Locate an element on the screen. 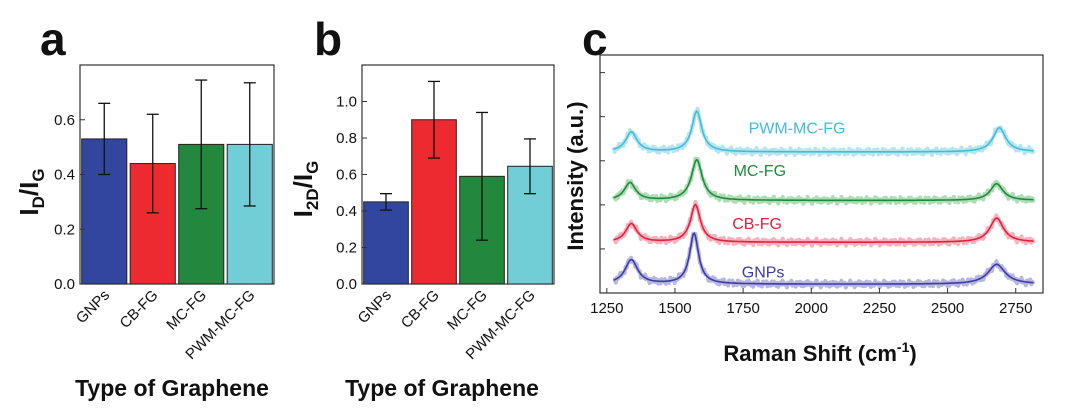 Image resolution: width=1066 pixels, height=413 pixels. panel-a-ytick-label-0: 0.0 is located at coordinates (64, 284).